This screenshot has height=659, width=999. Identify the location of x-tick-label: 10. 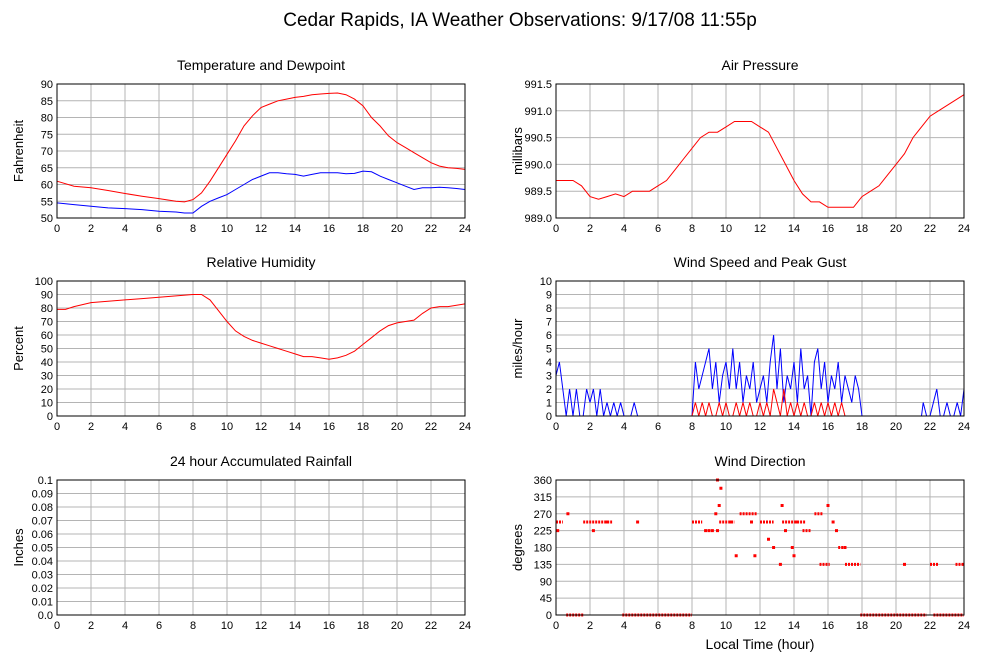
(726, 229).